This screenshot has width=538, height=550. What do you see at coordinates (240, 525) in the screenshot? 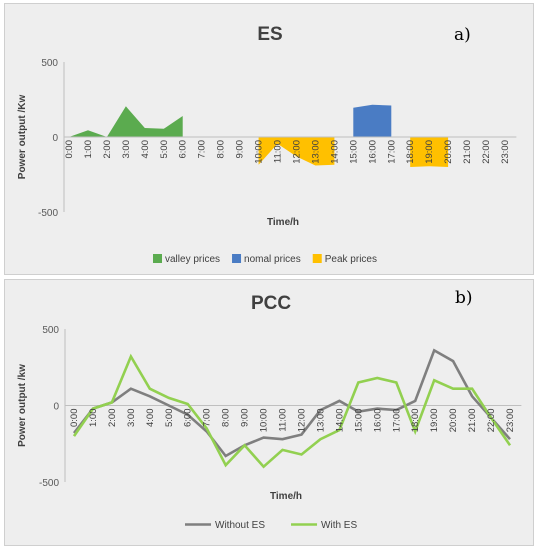
I see `legend-label: Without ES` at bounding box center [240, 525].